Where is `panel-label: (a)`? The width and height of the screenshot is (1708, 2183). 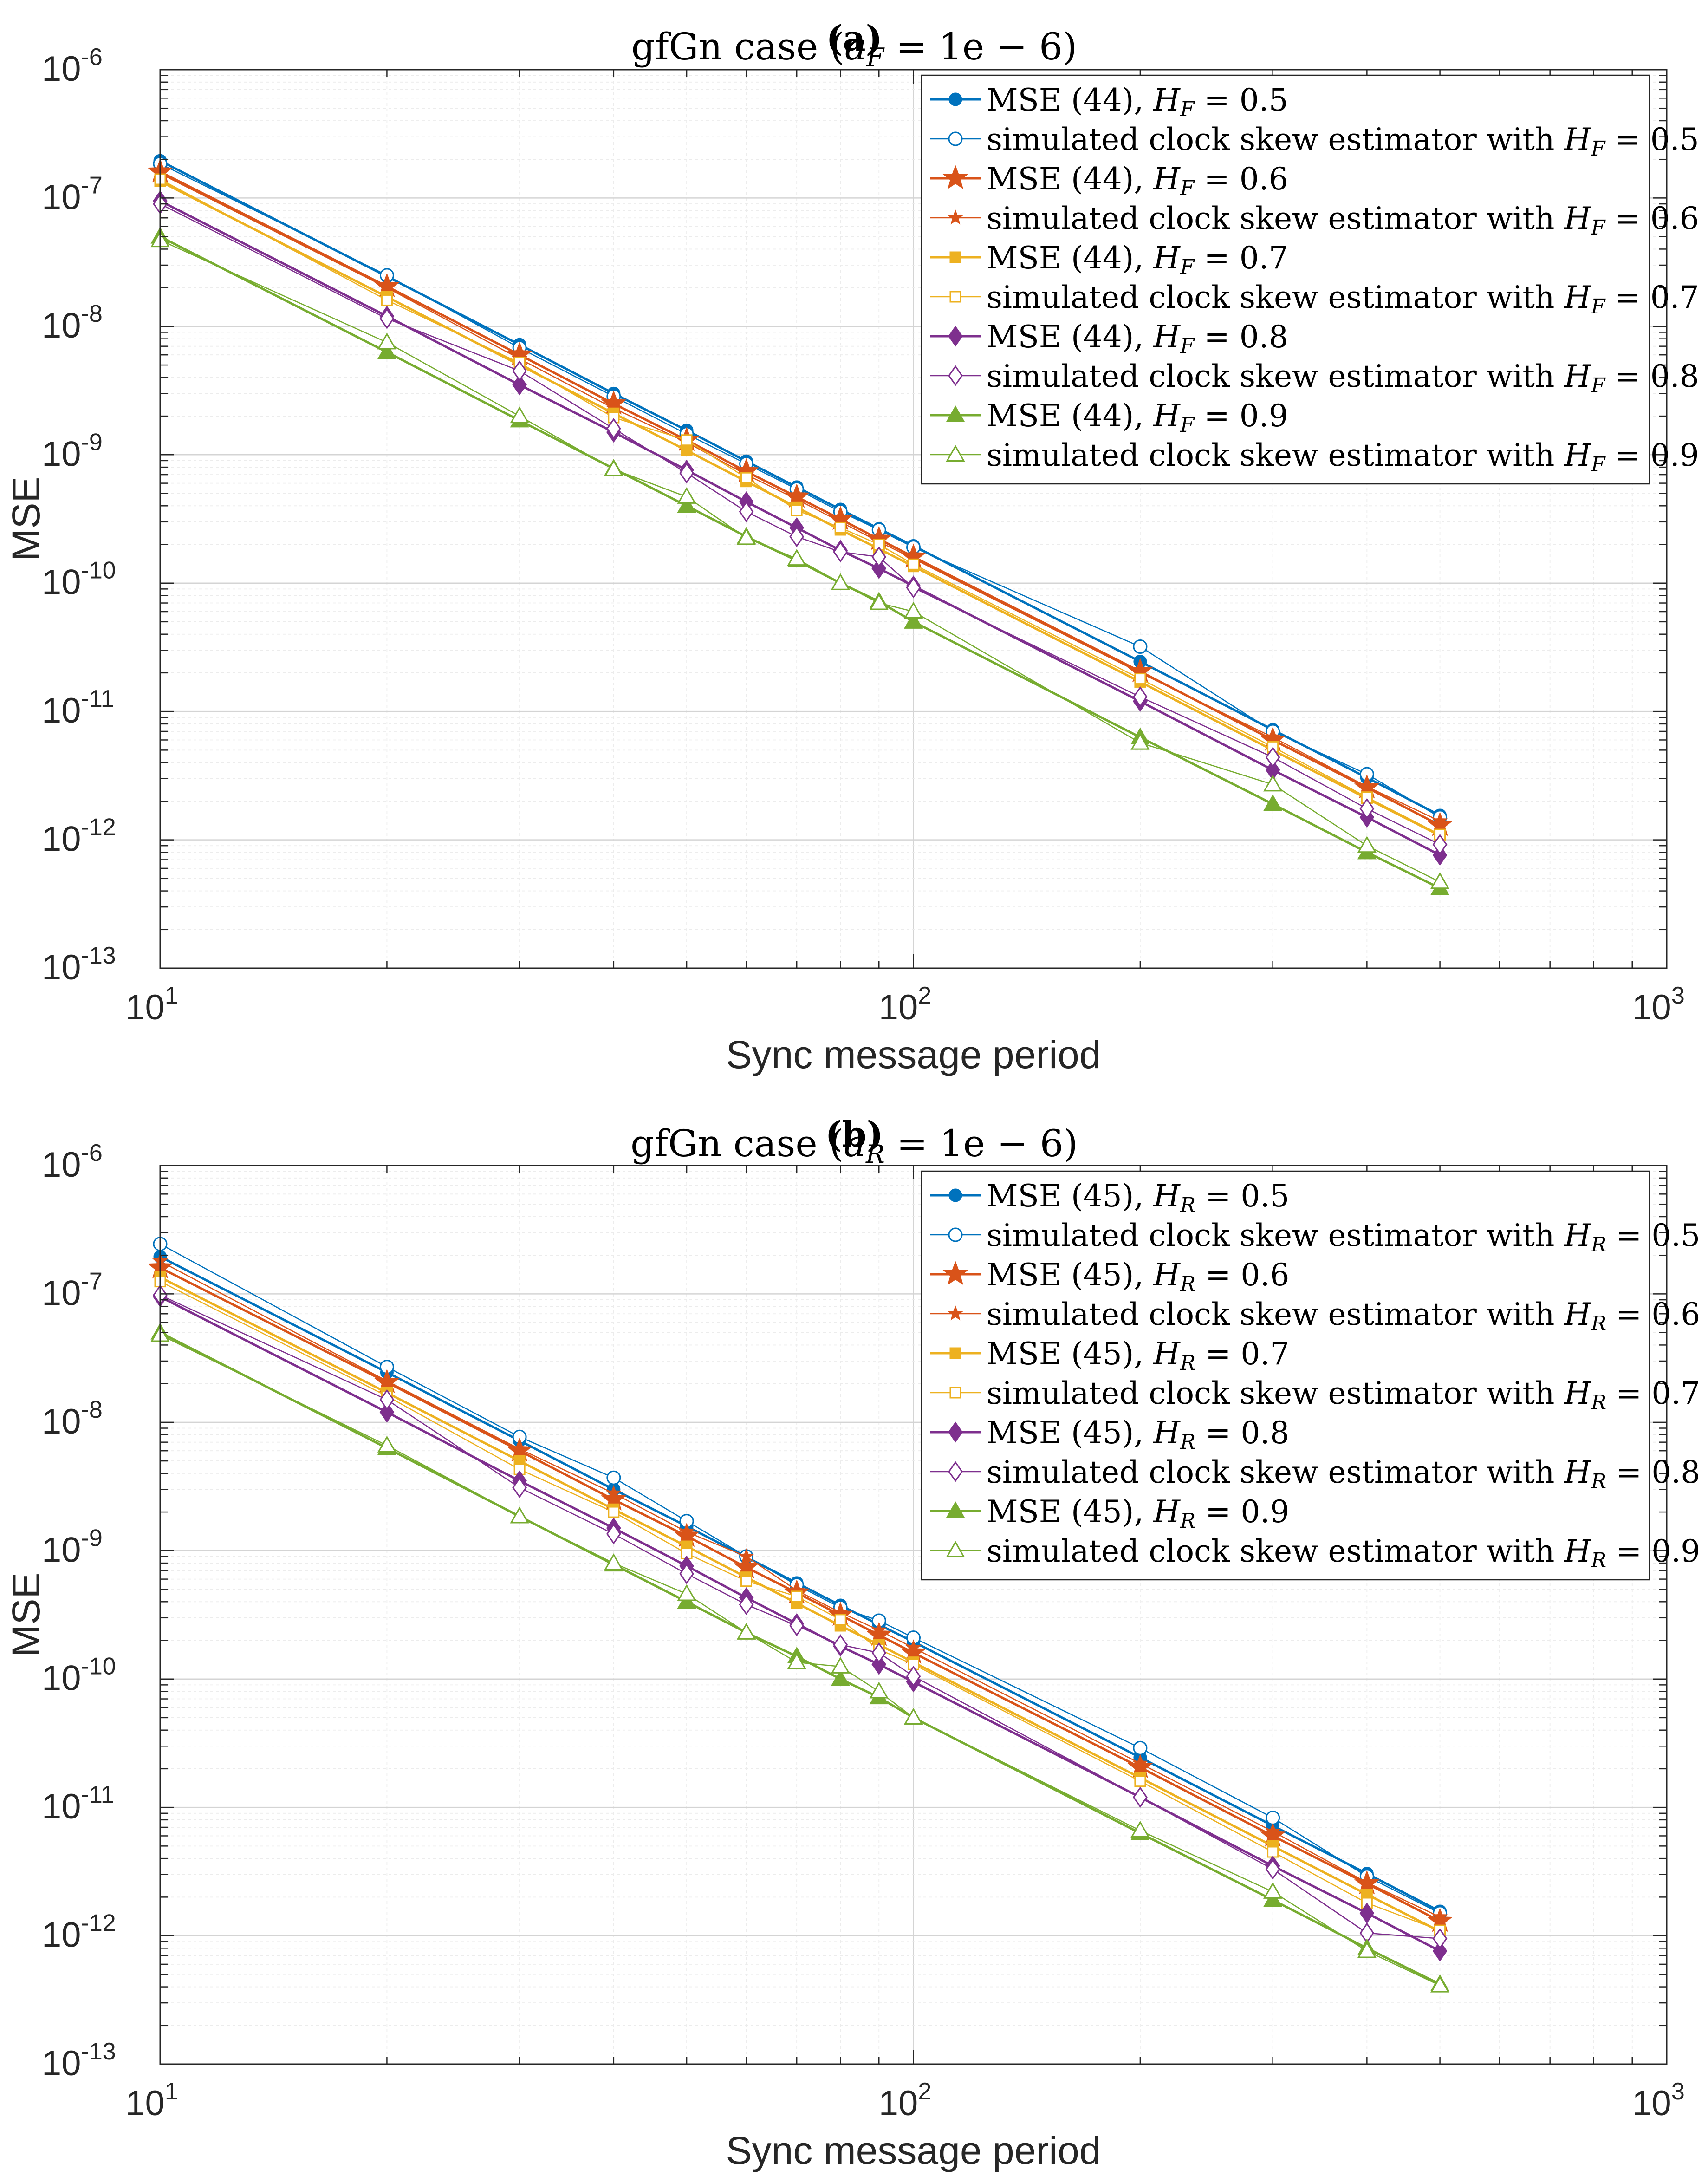
panel-label: (a) is located at coordinates (854, 38).